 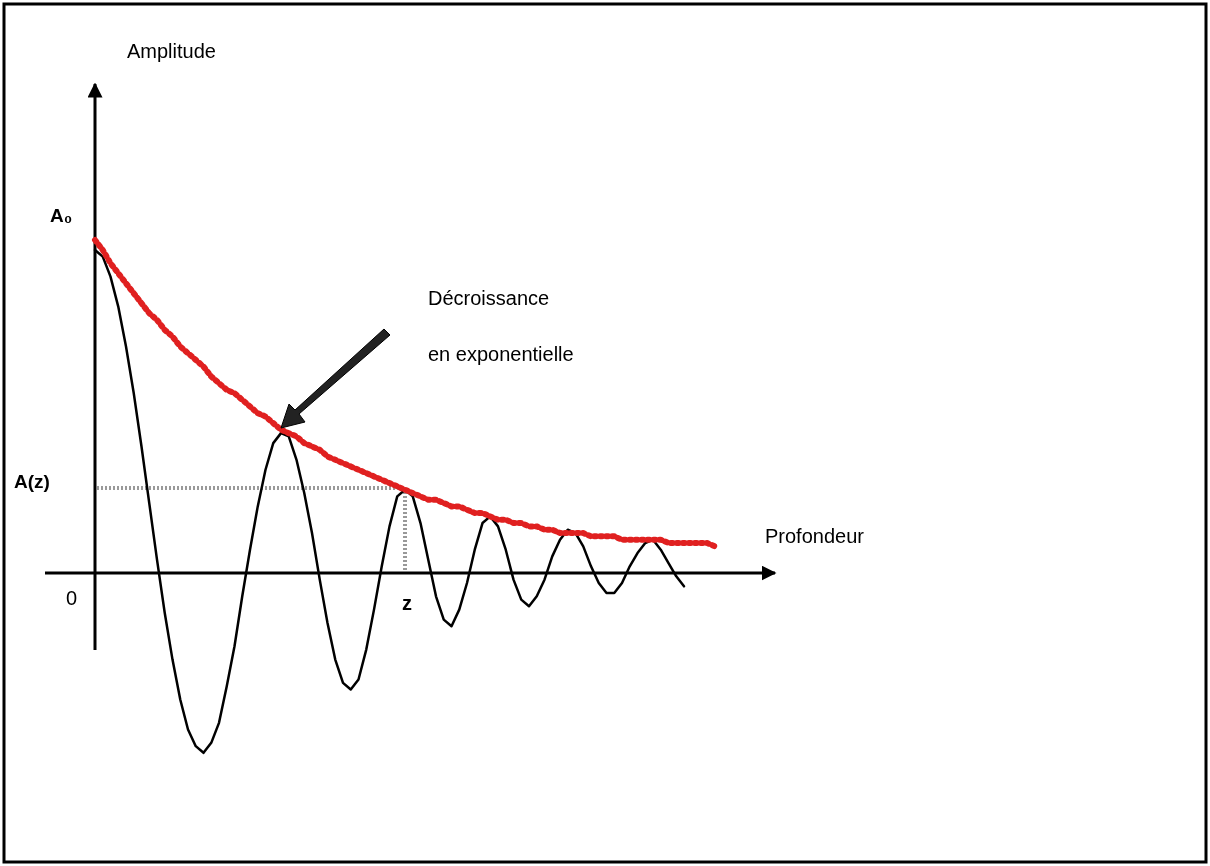 I want to click on text: 0, so click(x=72, y=598).